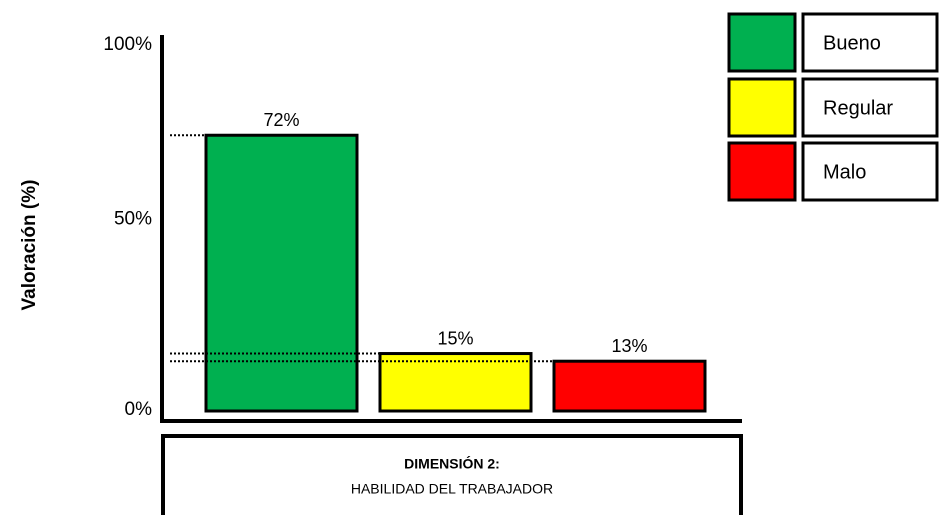  Describe the element at coordinates (452, 463) in the screenshot. I see `x-label-title: DIMENSIÓN 2:` at that location.